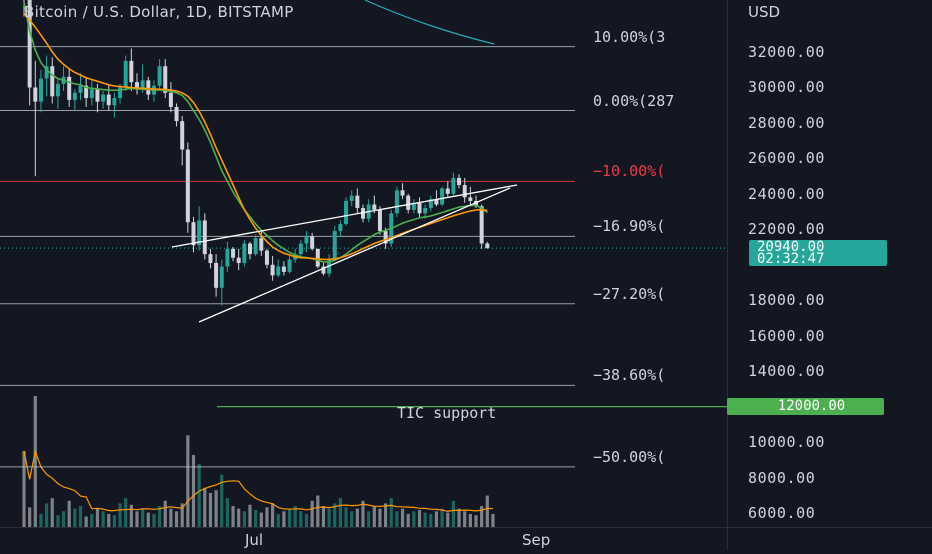 This screenshot has width=932, height=554. What do you see at coordinates (354, 255) in the screenshot?
I see `wedge-lower-line` at bounding box center [354, 255].